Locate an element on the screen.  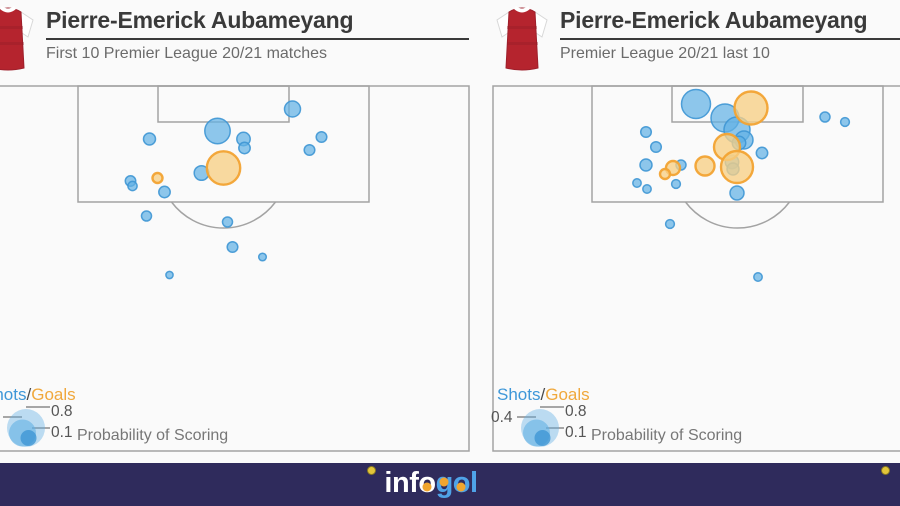
page-subtitle: Premier League 20/21 last 10 is located at coordinates (665, 53).